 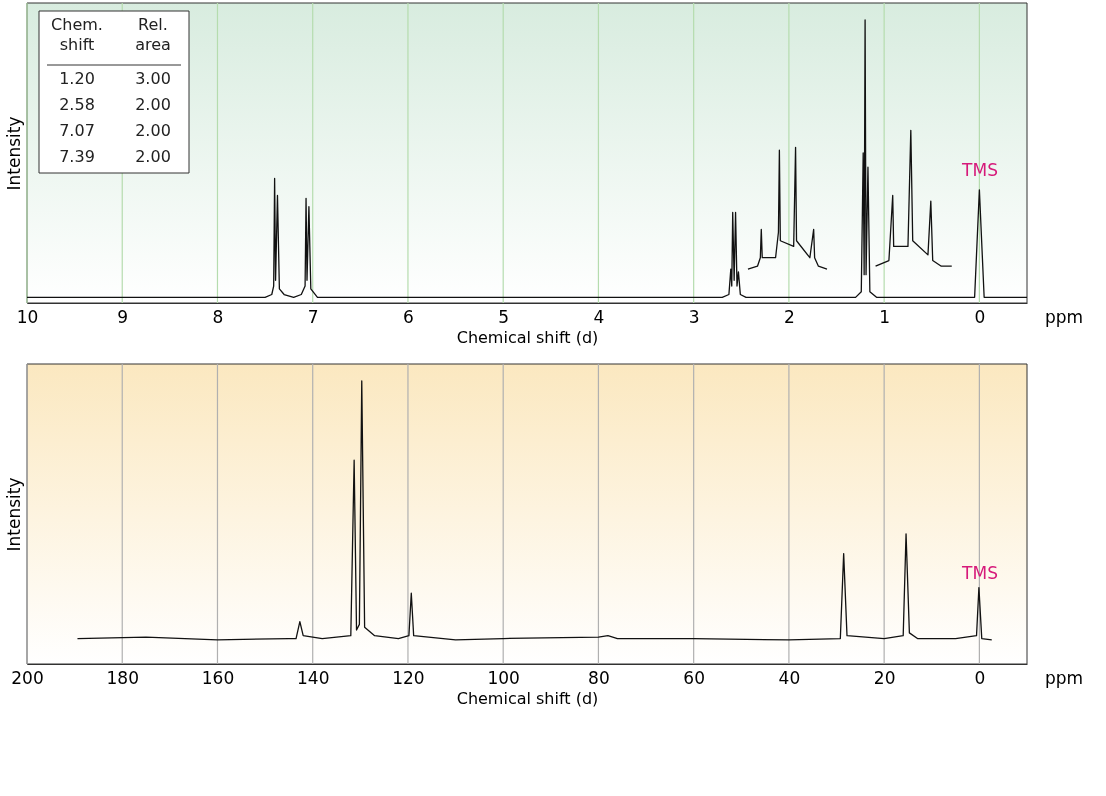 What do you see at coordinates (27, 316) in the screenshot?
I see `x-tick-label: 10` at bounding box center [27, 316].